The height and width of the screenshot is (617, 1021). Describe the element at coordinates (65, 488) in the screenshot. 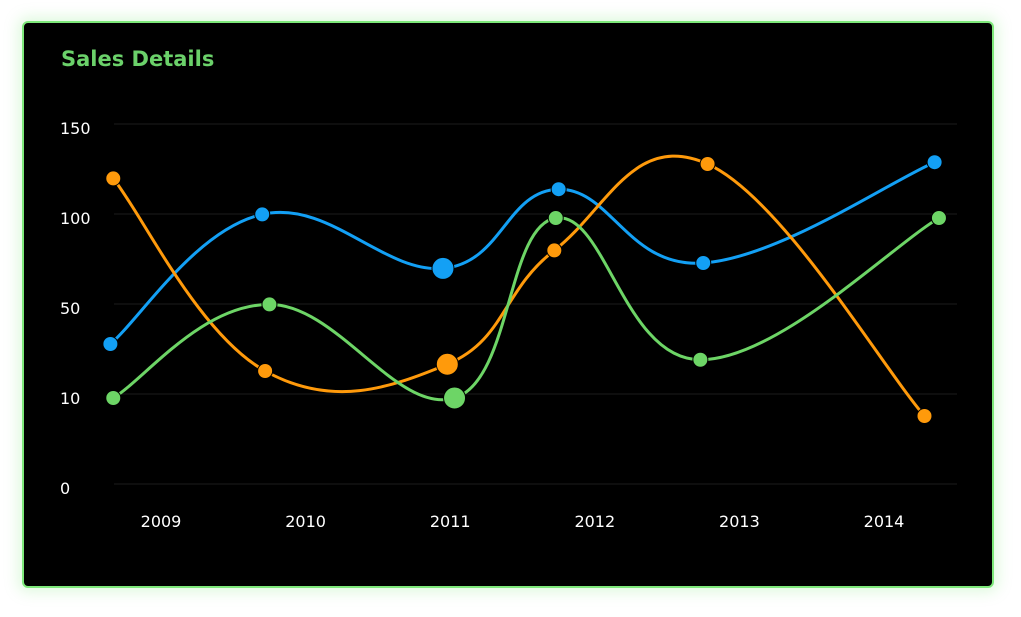

I see `y-tick-label: 0` at that location.